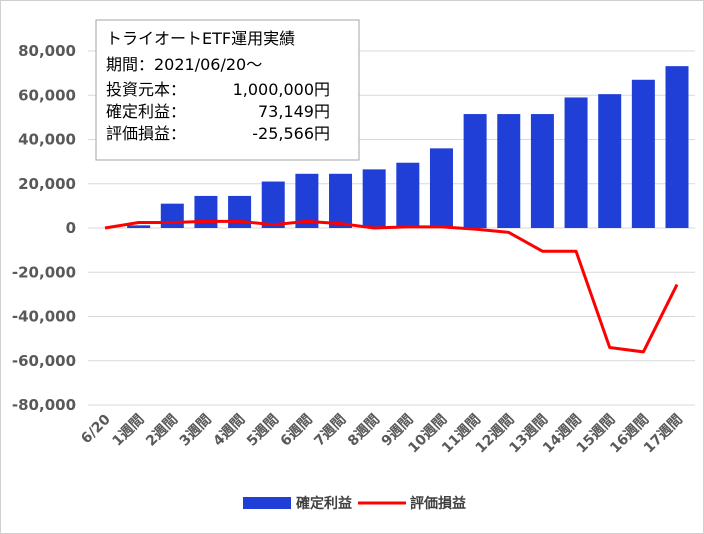 The image size is (704, 534). What do you see at coordinates (47, 51) in the screenshot?
I see `y-tick-label: 80,000` at bounding box center [47, 51].